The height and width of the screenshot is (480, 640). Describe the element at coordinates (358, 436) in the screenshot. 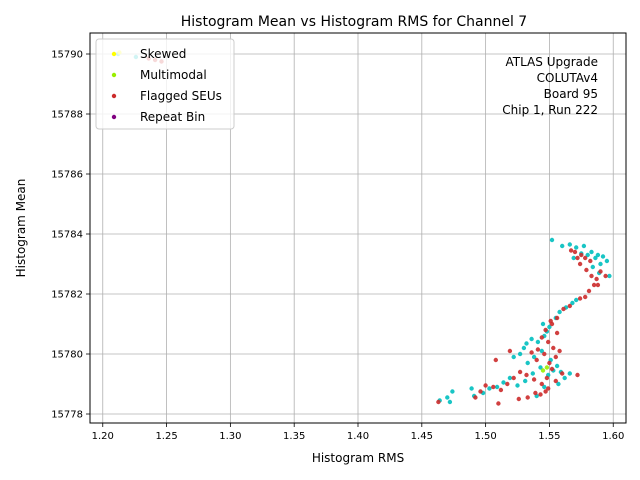

I see `x-tick-label: 1.40` at that location.